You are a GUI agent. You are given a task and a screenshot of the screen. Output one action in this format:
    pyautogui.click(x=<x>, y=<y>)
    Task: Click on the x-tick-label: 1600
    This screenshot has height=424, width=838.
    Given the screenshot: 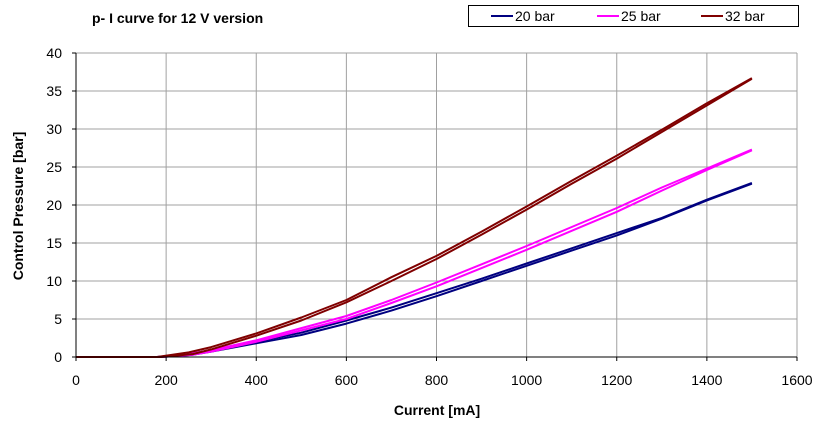 What is the action you would take?
    pyautogui.click(x=796, y=380)
    